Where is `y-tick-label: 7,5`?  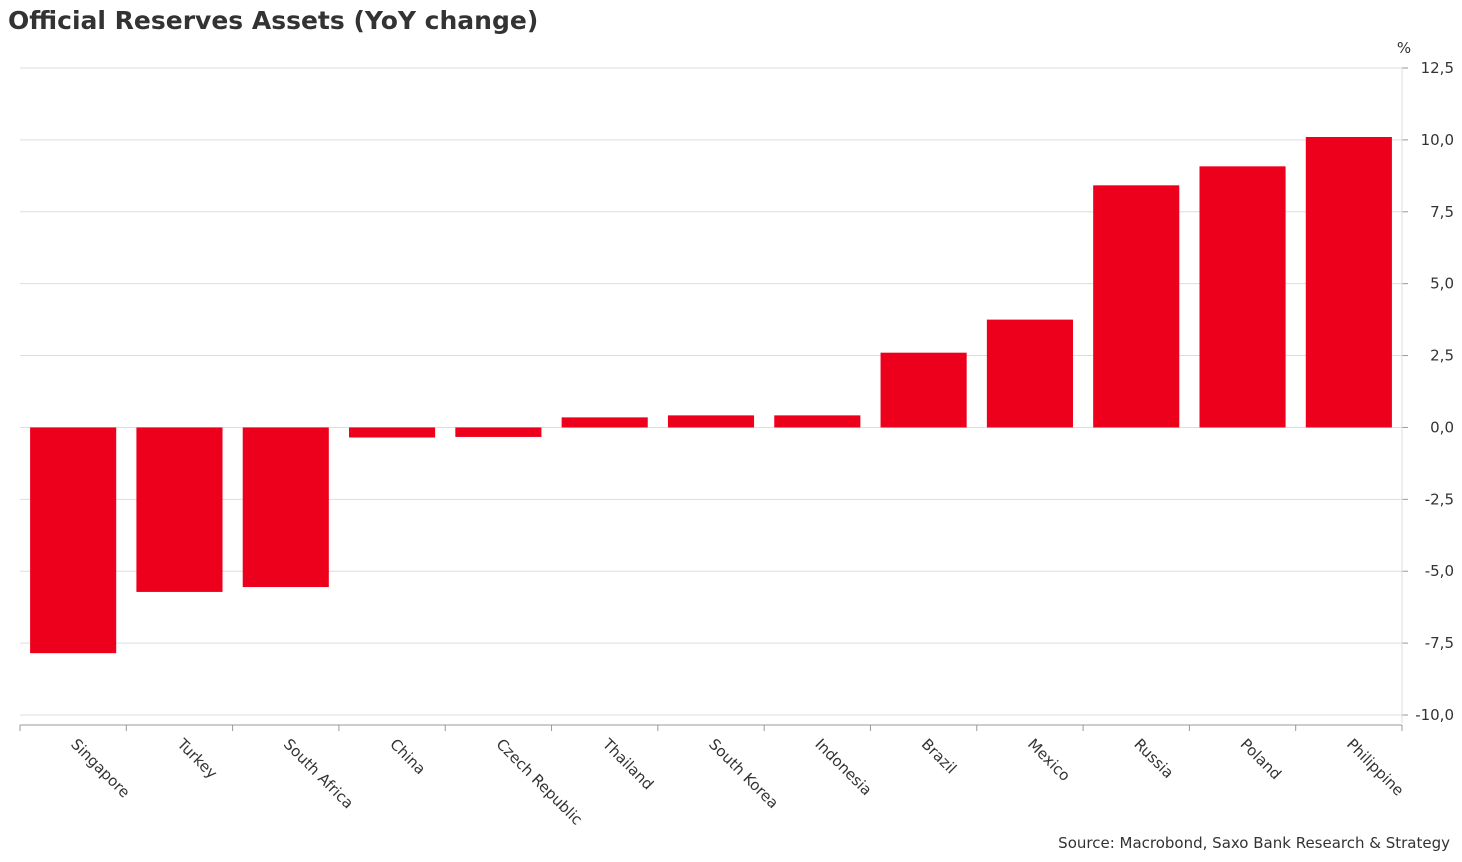 y-tick-label: 7,5 is located at coordinates (1442, 212).